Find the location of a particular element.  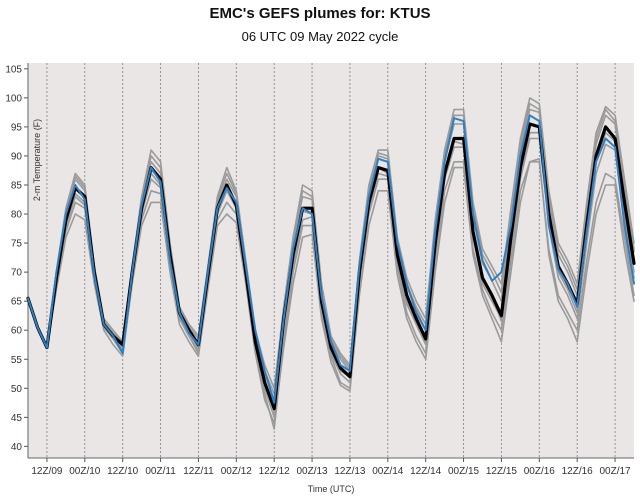

x-tick-label: 00Z/11 is located at coordinates (160, 471).